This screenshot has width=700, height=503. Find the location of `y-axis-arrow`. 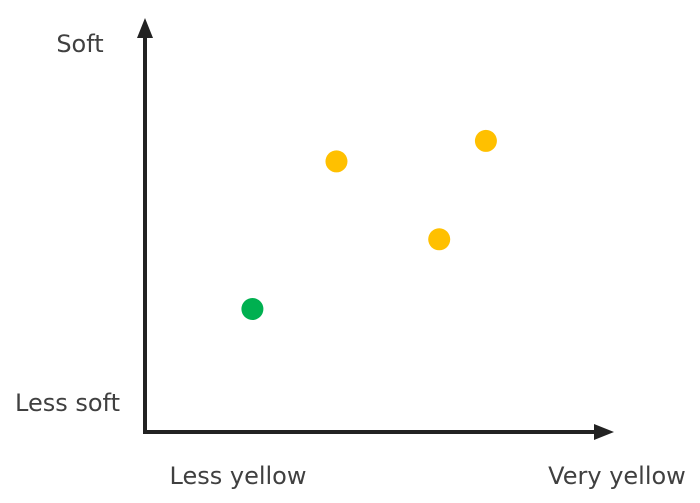

y-axis-arrow is located at coordinates (145, 28).